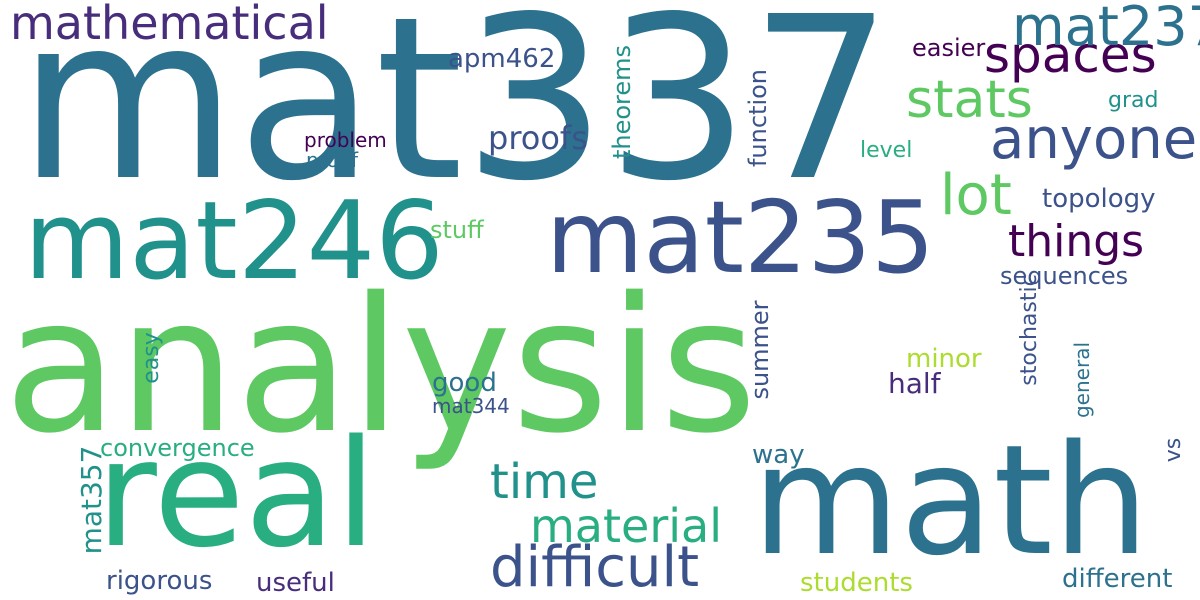 The image size is (1200, 600). I want to click on word-math: math, so click(951, 500).